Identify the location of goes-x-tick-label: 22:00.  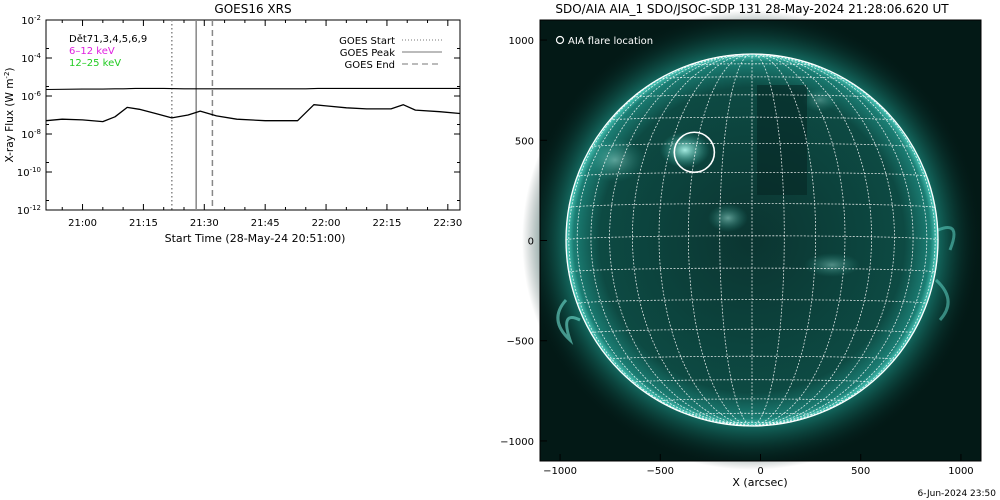
(326, 223).